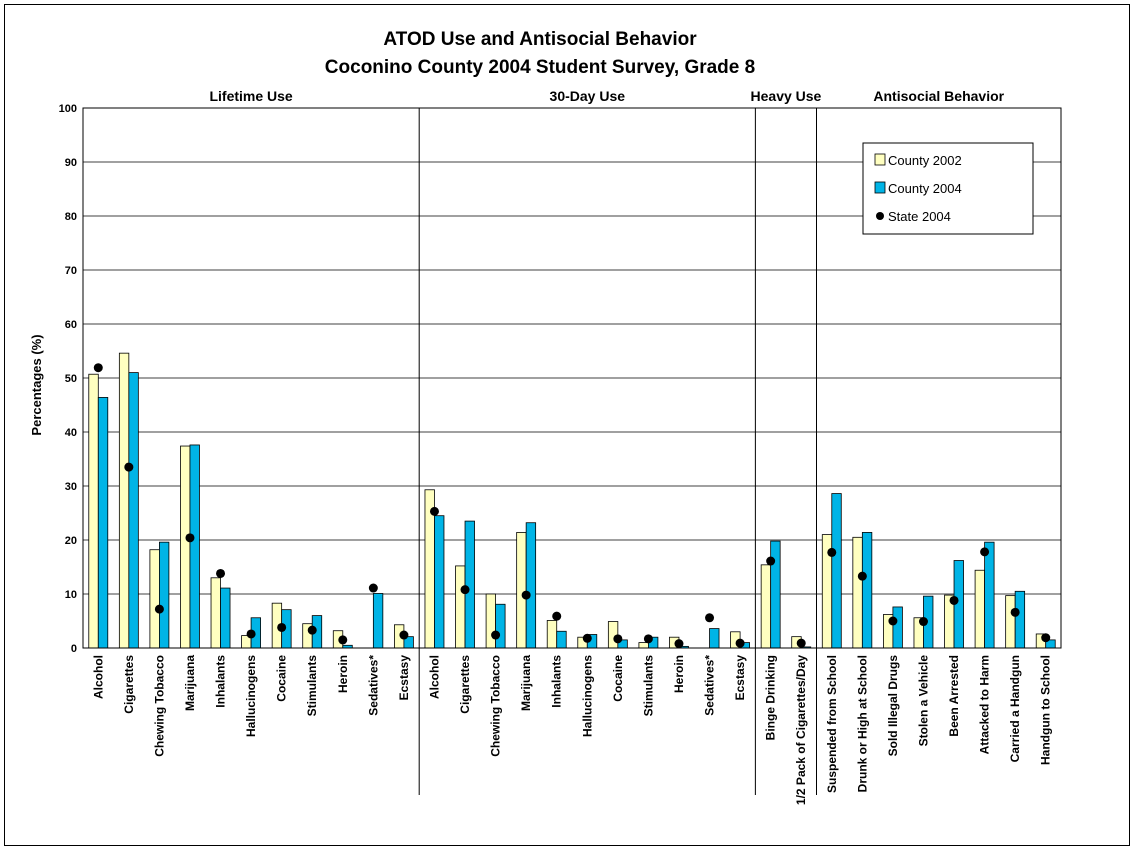  What do you see at coordinates (948, 188) in the screenshot?
I see `legend: County 2002 County 2004 State 2004` at bounding box center [948, 188].